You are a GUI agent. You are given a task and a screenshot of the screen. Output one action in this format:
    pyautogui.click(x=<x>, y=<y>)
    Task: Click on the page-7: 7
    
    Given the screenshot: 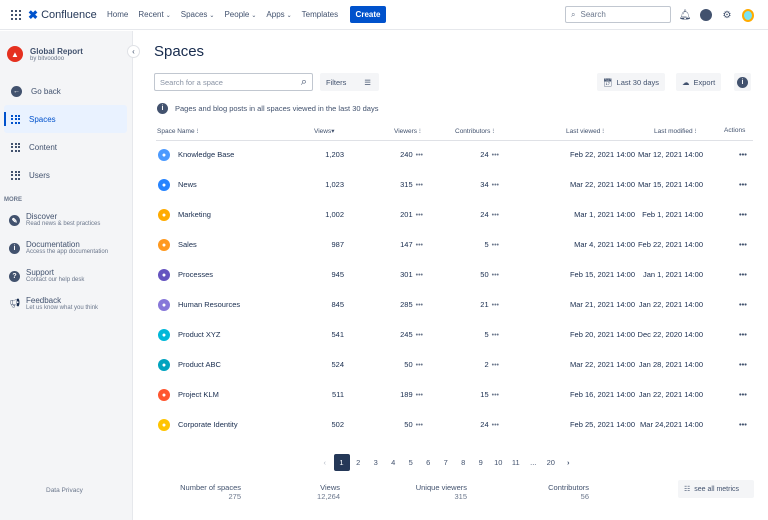 What is the action you would take?
    pyautogui.click(x=445, y=462)
    